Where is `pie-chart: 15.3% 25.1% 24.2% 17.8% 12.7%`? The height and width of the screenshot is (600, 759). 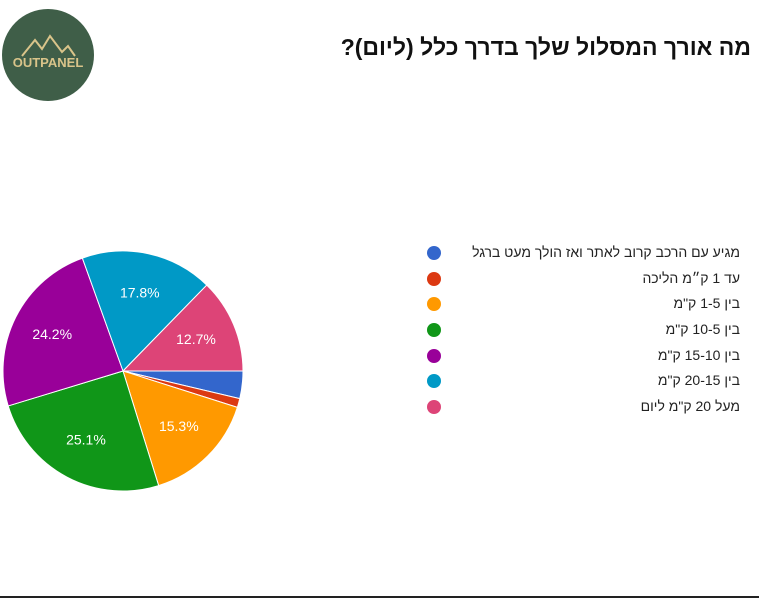
pie-chart: 15.3% 25.1% 24.2% 17.8% 12.7% is located at coordinates (123, 371).